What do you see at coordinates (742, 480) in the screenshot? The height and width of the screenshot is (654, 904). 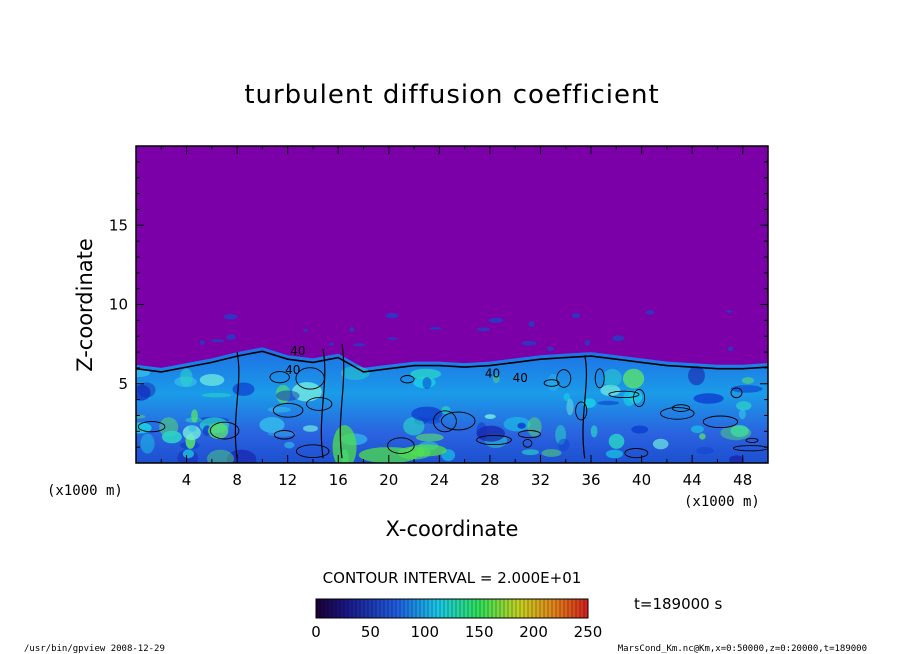 I see `x-tick-label: 48` at bounding box center [742, 480].